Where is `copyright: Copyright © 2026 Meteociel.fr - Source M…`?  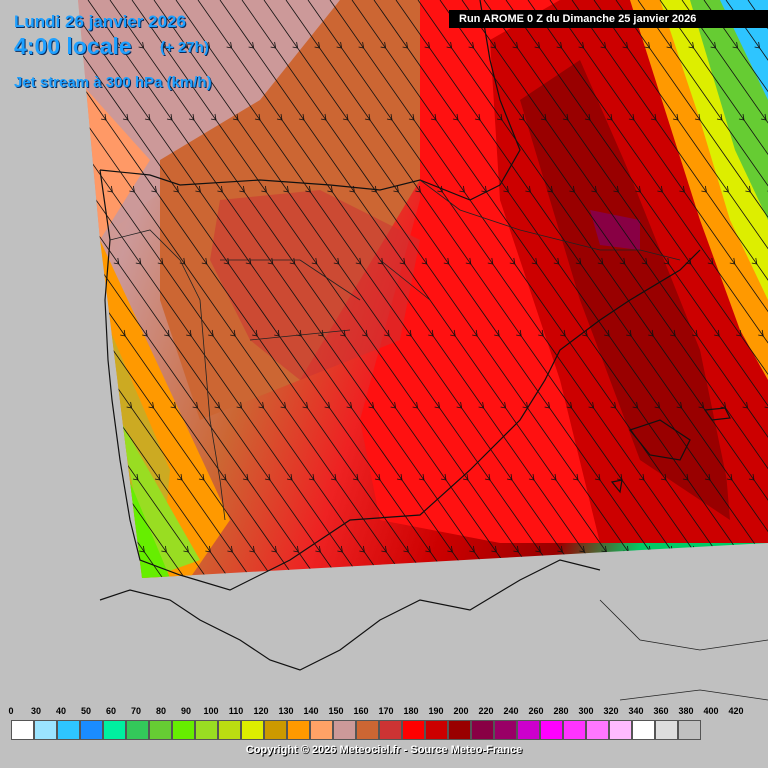
copyright: Copyright © 2026 Meteociel.fr - Source M… is located at coordinates (384, 750).